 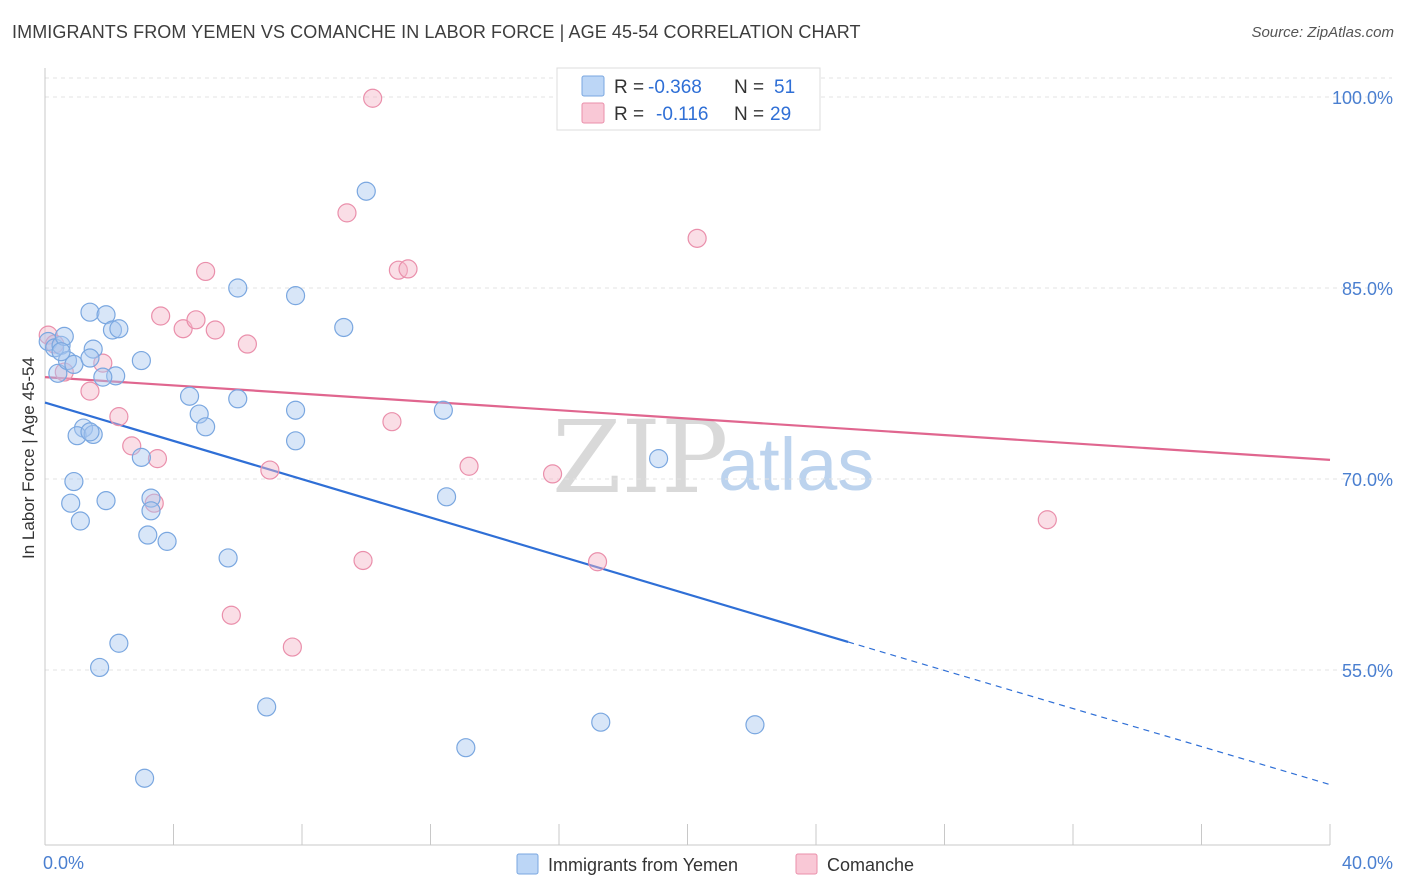 What do you see at coordinates (870, 865) in the screenshot?
I see `series-legend-label-comanche: Comanche` at bounding box center [870, 865].